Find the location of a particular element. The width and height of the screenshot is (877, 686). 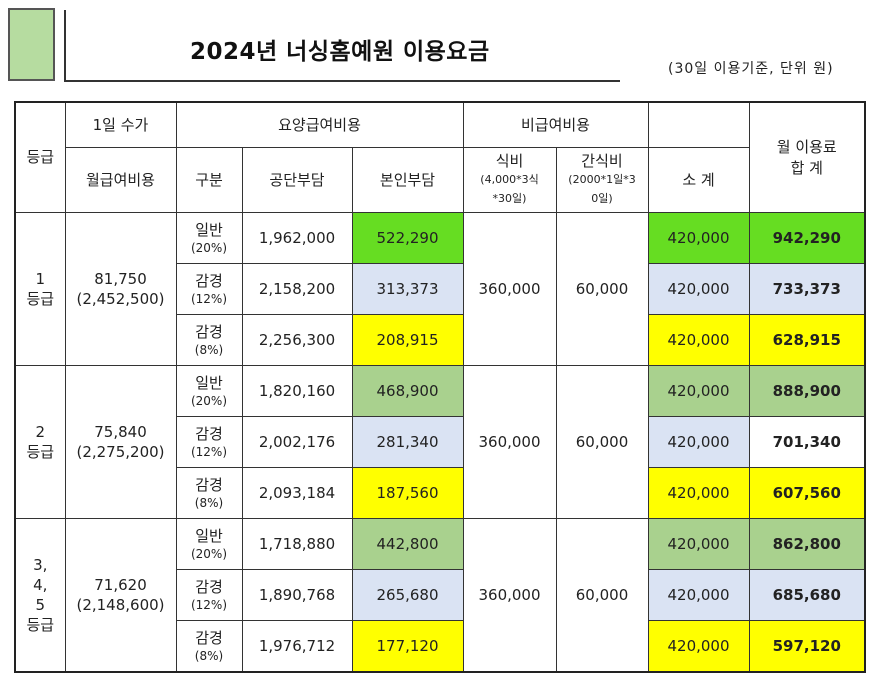

self-share-cell: 468,900 is located at coordinates (407, 391).